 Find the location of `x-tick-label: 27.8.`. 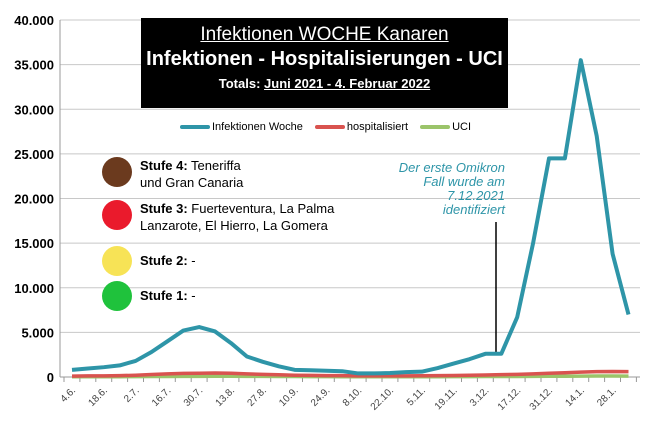

x-tick-label: 27.8. is located at coordinates (257, 397).